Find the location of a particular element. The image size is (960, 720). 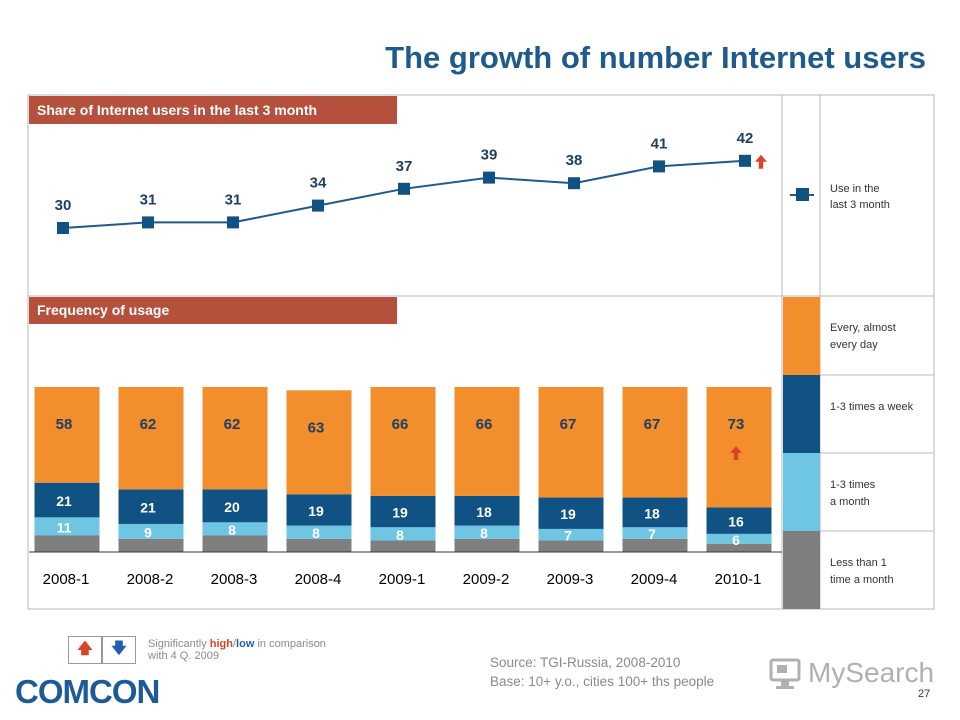

x-tick-label: 2008-1 is located at coordinates (66, 579).